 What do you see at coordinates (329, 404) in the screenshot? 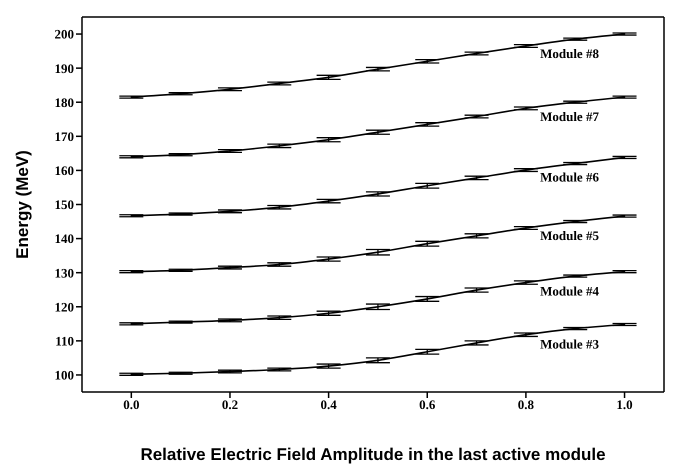
I see `x-tick-label: 0.4` at bounding box center [329, 404].